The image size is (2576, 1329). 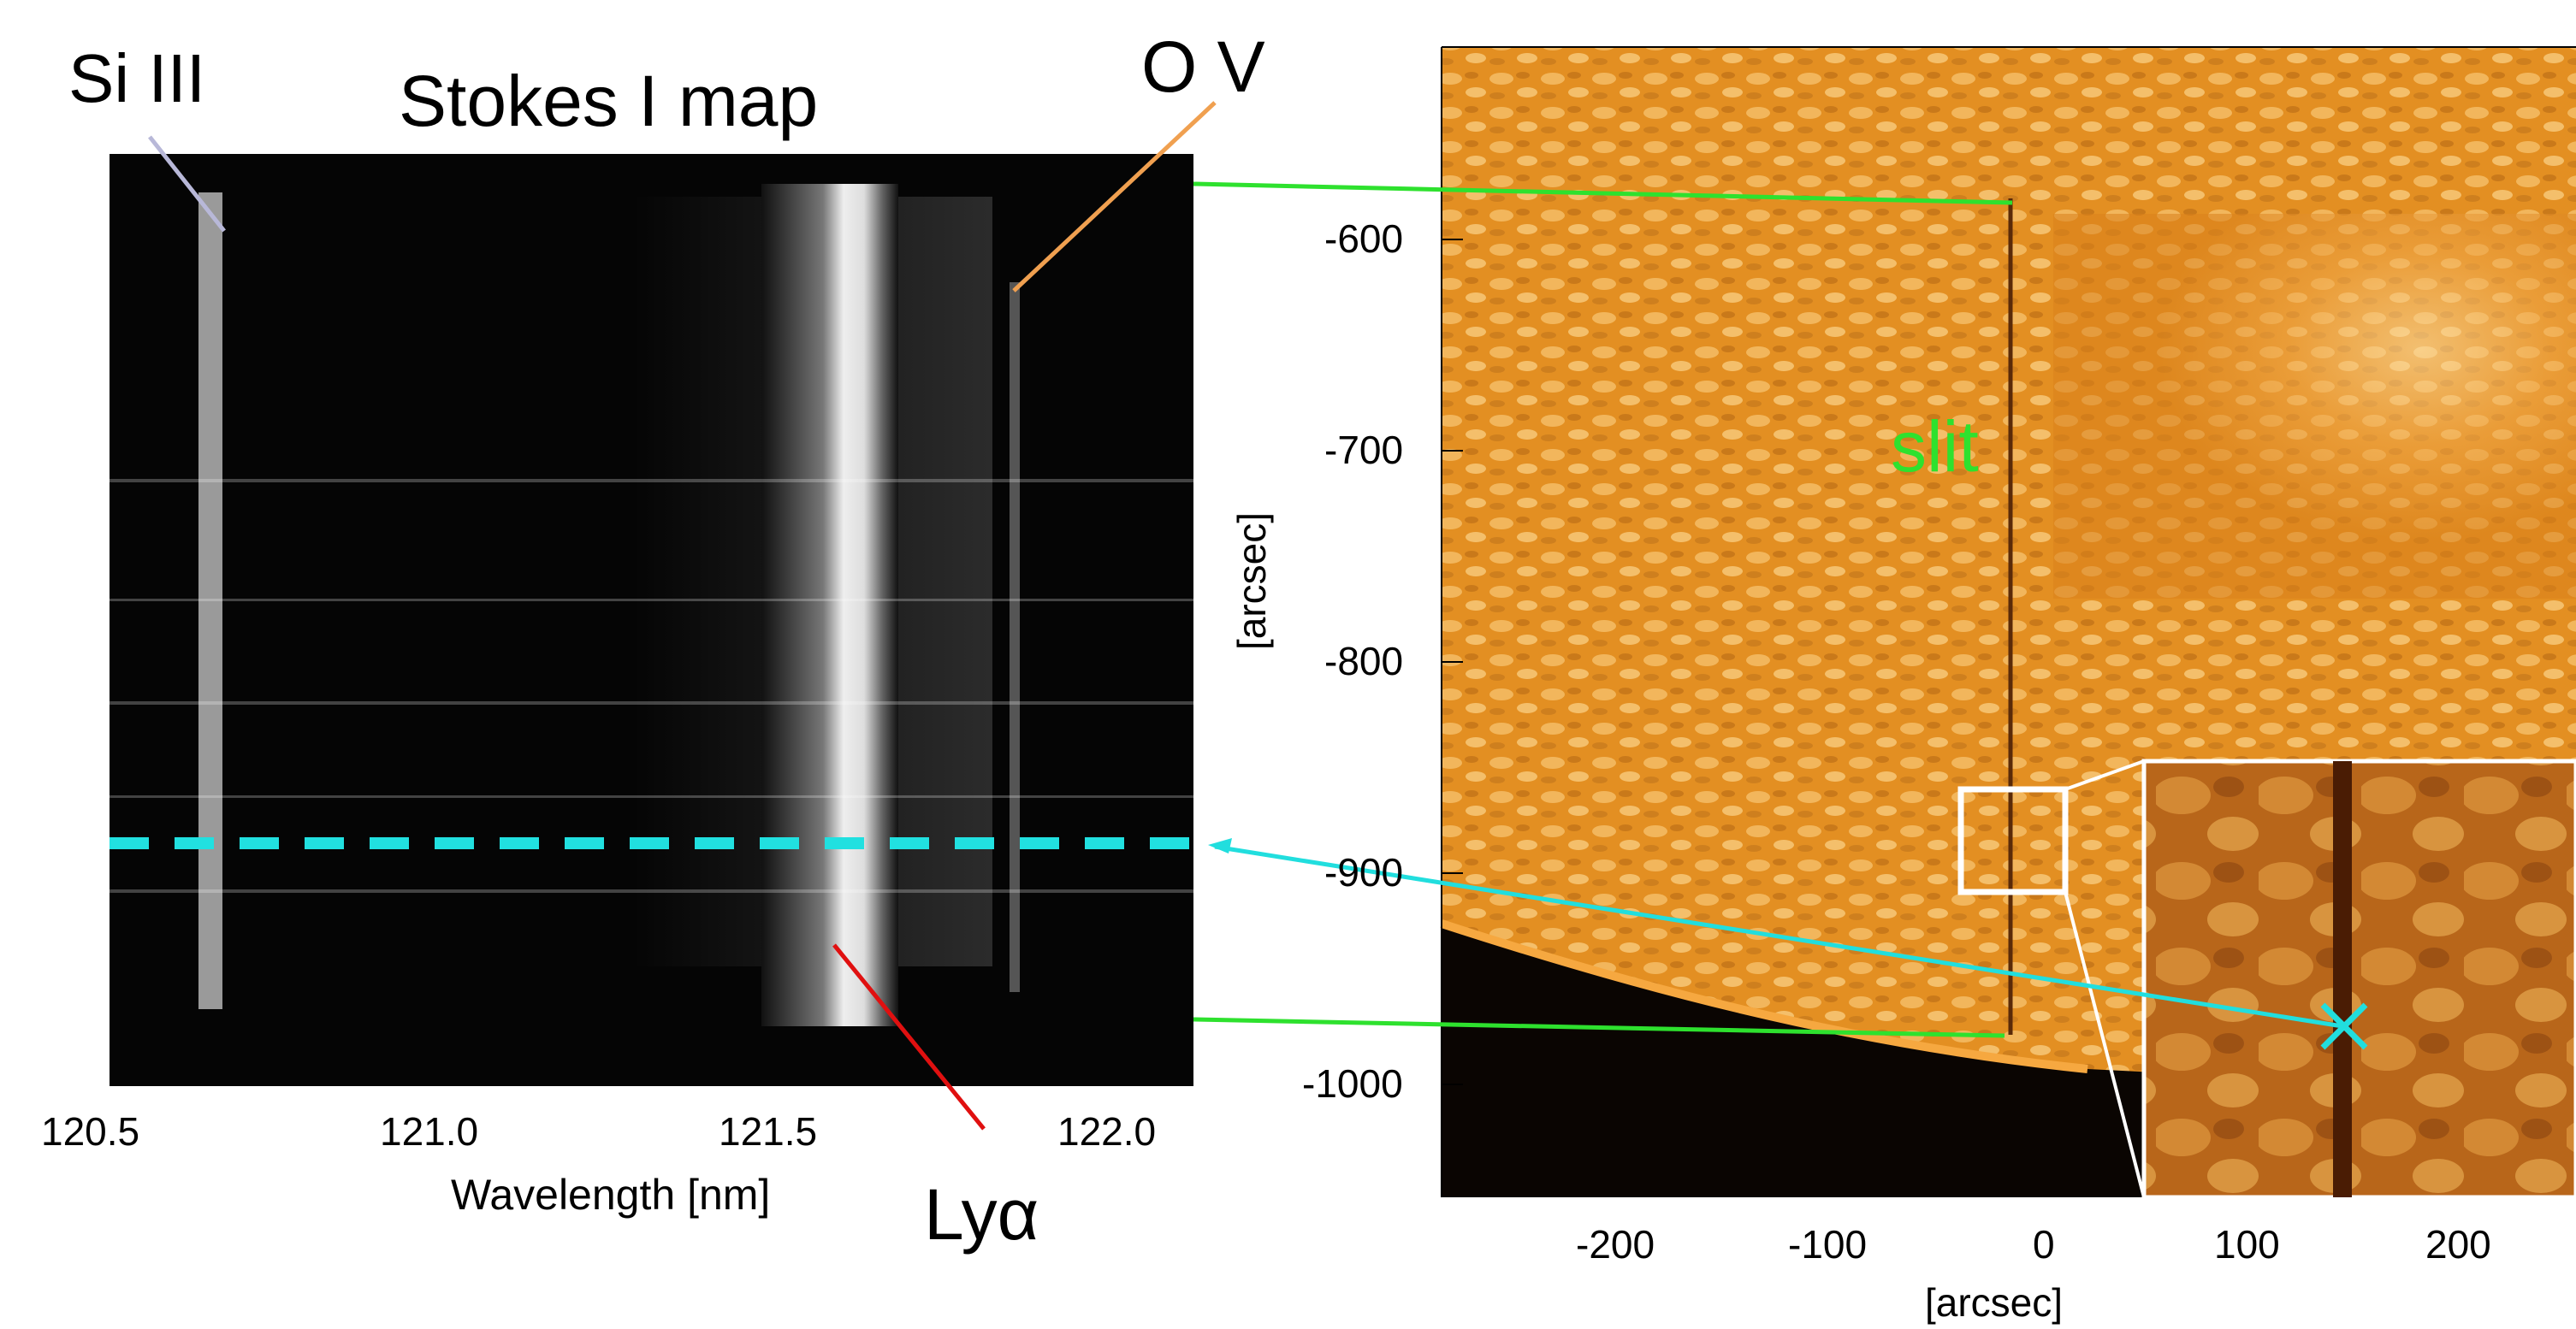 I want to click on left-x-axis-label: Wavelength [nm], so click(x=611, y=1195).